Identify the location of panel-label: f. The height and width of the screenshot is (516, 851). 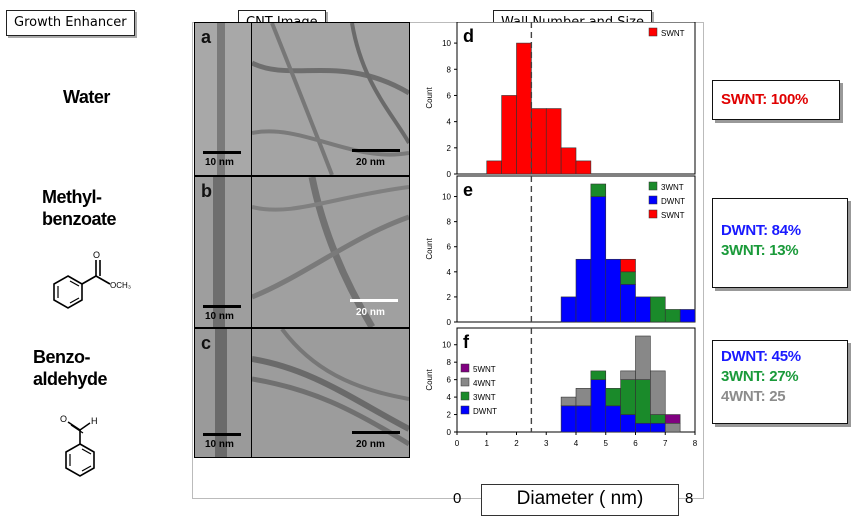
(466, 342).